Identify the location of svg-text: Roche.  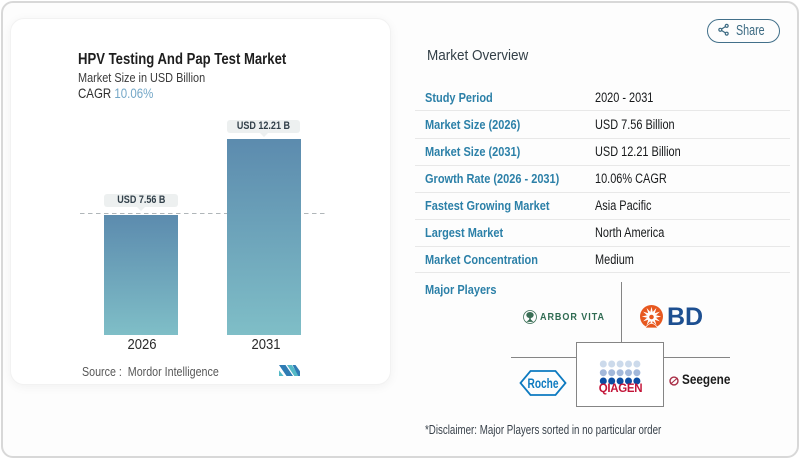
(543, 383).